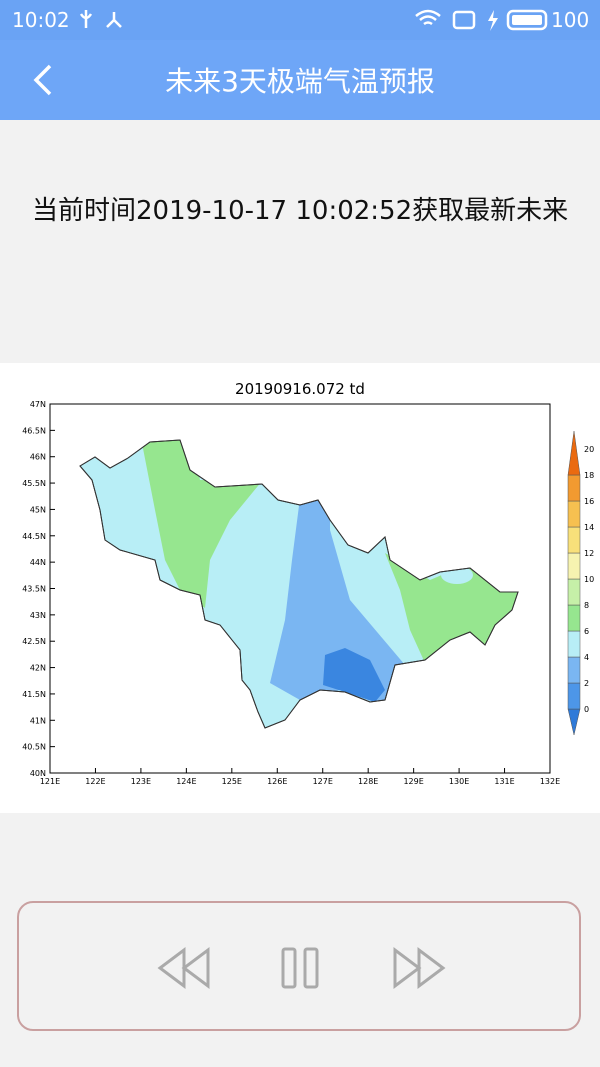 The height and width of the screenshot is (1067, 600). Describe the element at coordinates (38, 668) in the screenshot. I see `lat-label: 42N` at that location.